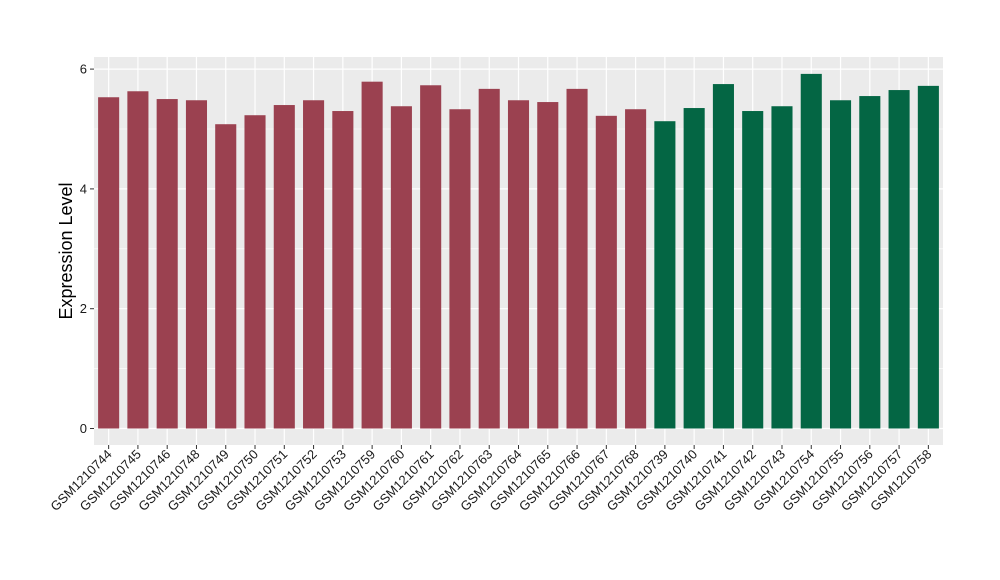 This screenshot has height=580, width=1000. I want to click on bar-GSM1210744, so click(109, 263).